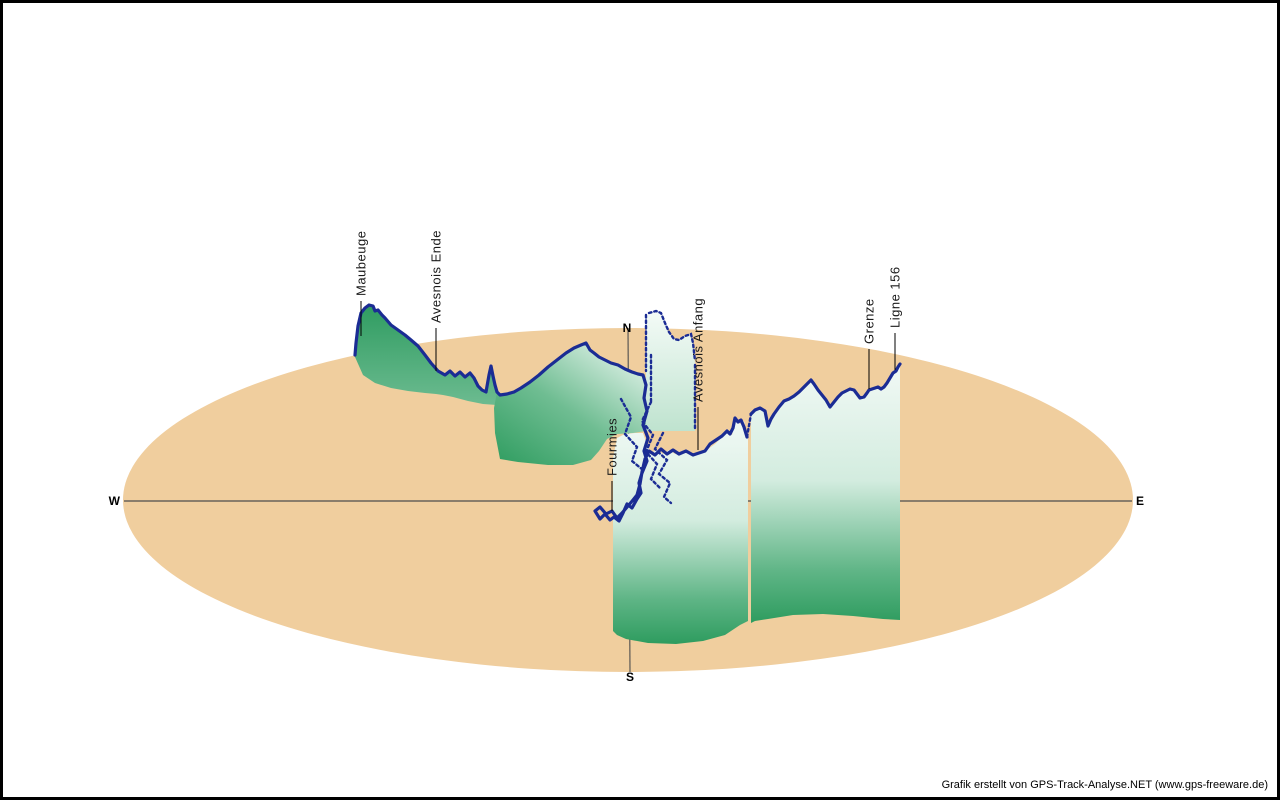 This screenshot has height=800, width=1280. Describe the element at coordinates (672, 336) in the screenshot. I see `track-dotted-spur-top-edge` at that location.